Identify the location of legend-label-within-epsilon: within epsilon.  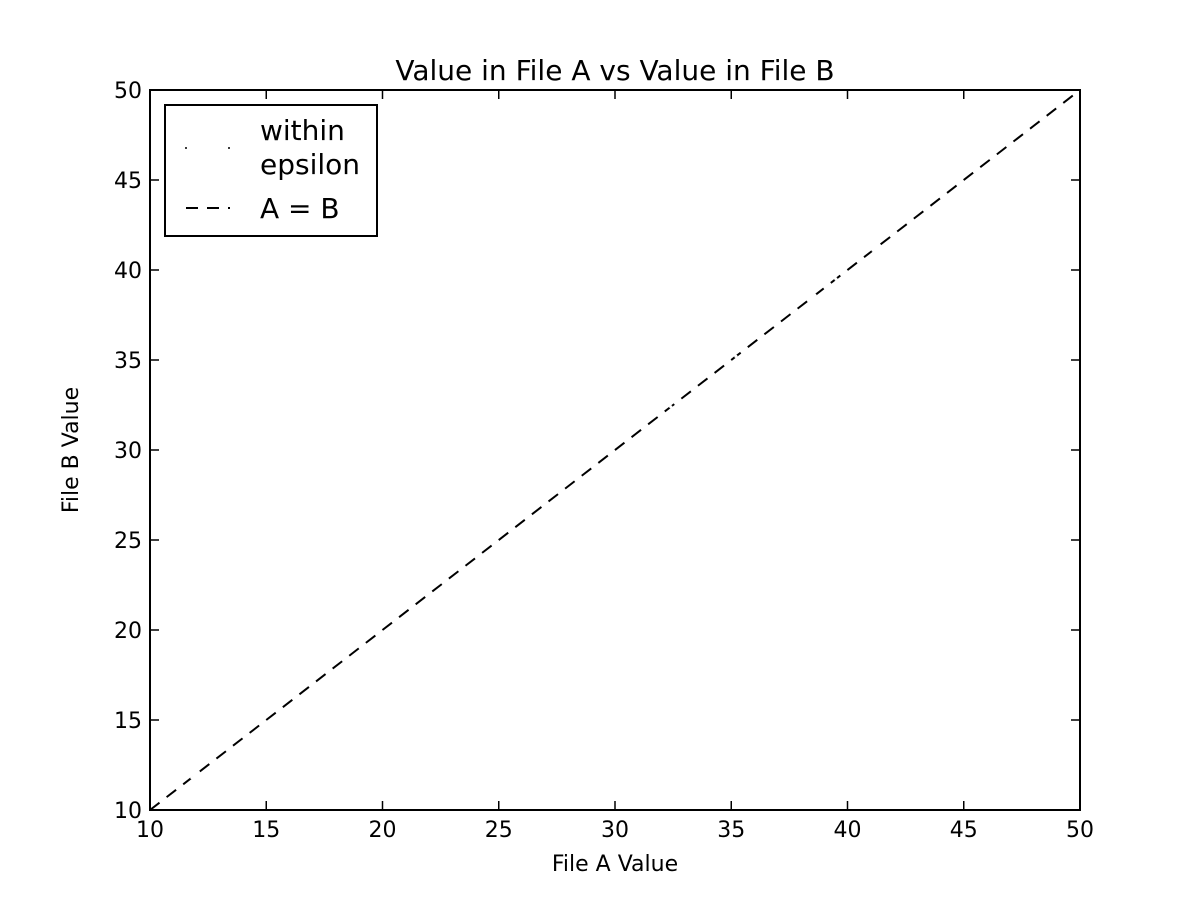
(310, 147).